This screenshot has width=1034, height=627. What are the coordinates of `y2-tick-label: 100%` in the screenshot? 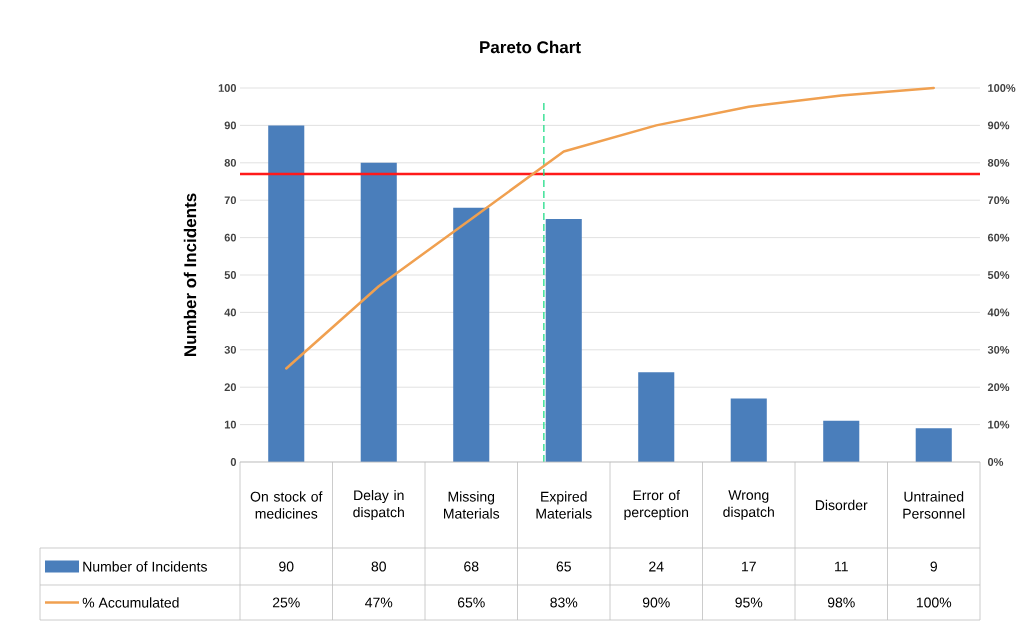 It's located at (1002, 88).